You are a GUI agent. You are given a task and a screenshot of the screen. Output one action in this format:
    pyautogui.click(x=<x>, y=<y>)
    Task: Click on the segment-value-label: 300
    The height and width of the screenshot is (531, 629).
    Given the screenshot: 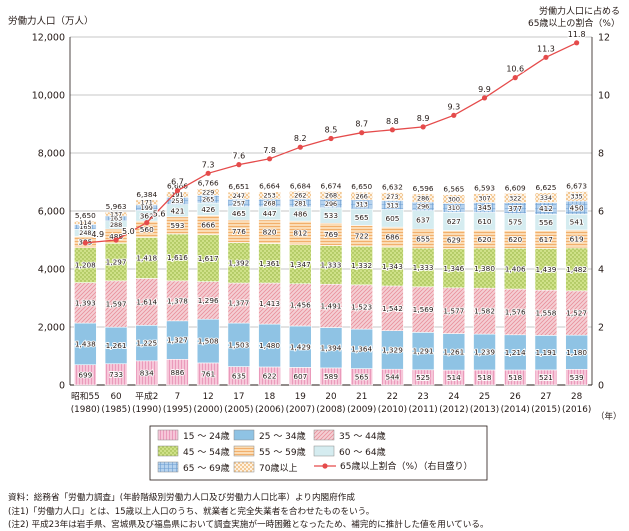 What is the action you would take?
    pyautogui.click(x=454, y=199)
    